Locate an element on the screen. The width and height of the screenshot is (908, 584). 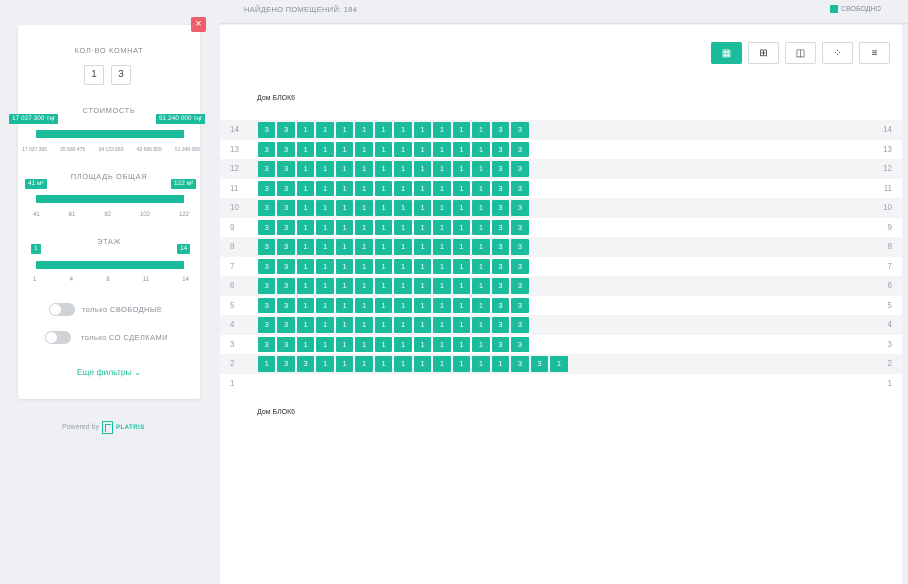
price-slider is located at coordinates (110, 134).